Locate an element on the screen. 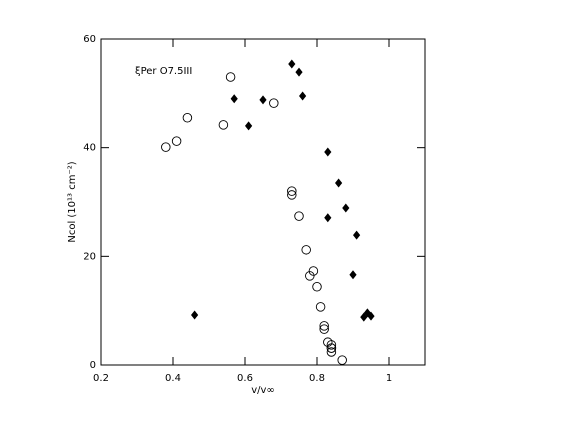 Image resolution: width=564 pixels, height=436 pixels. y-axis-label: Ncol (10¹³ cm⁻²) is located at coordinates (72, 201).